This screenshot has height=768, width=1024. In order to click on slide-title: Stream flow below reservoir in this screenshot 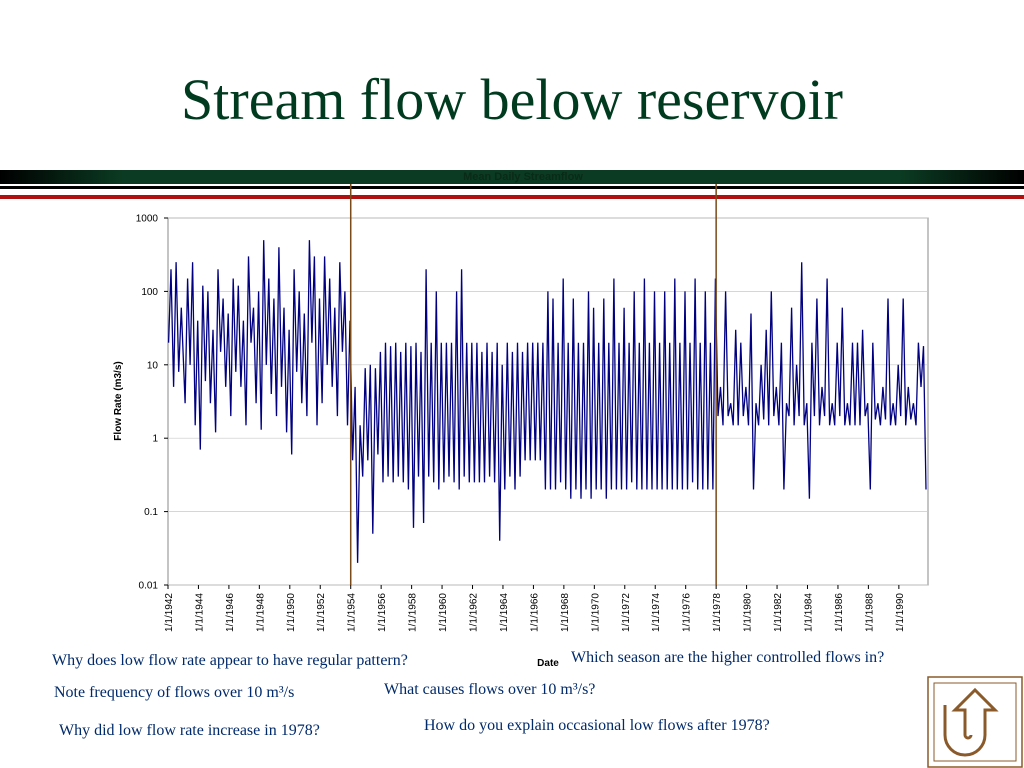, I will do `click(512, 99)`.